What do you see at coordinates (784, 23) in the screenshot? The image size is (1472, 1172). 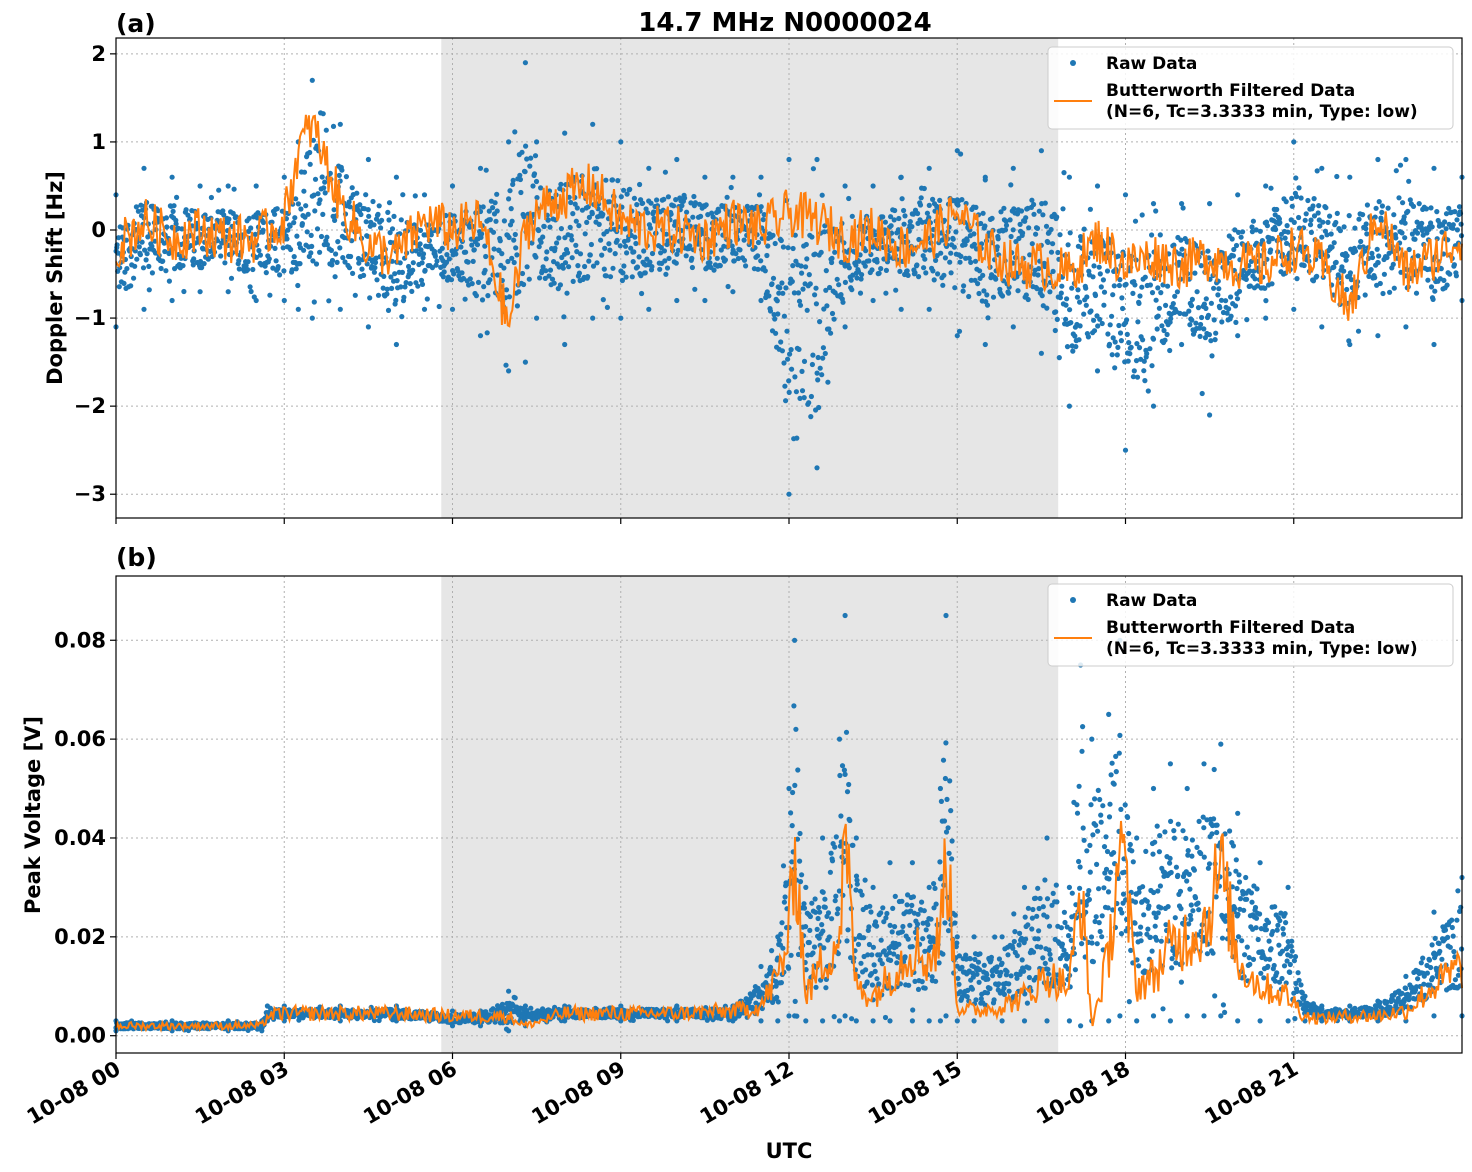 I see `chart-title: 14.7 MHz N0000024` at bounding box center [784, 23].